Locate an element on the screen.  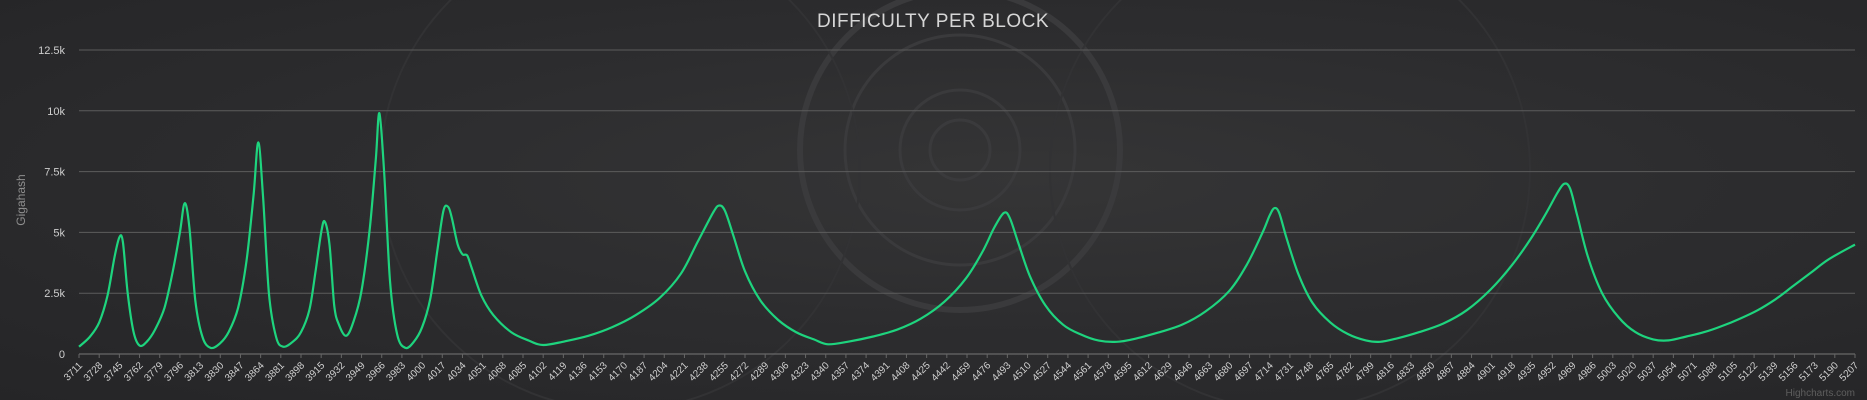
x-tick-label: 4646 is located at coordinates (1184, 372).